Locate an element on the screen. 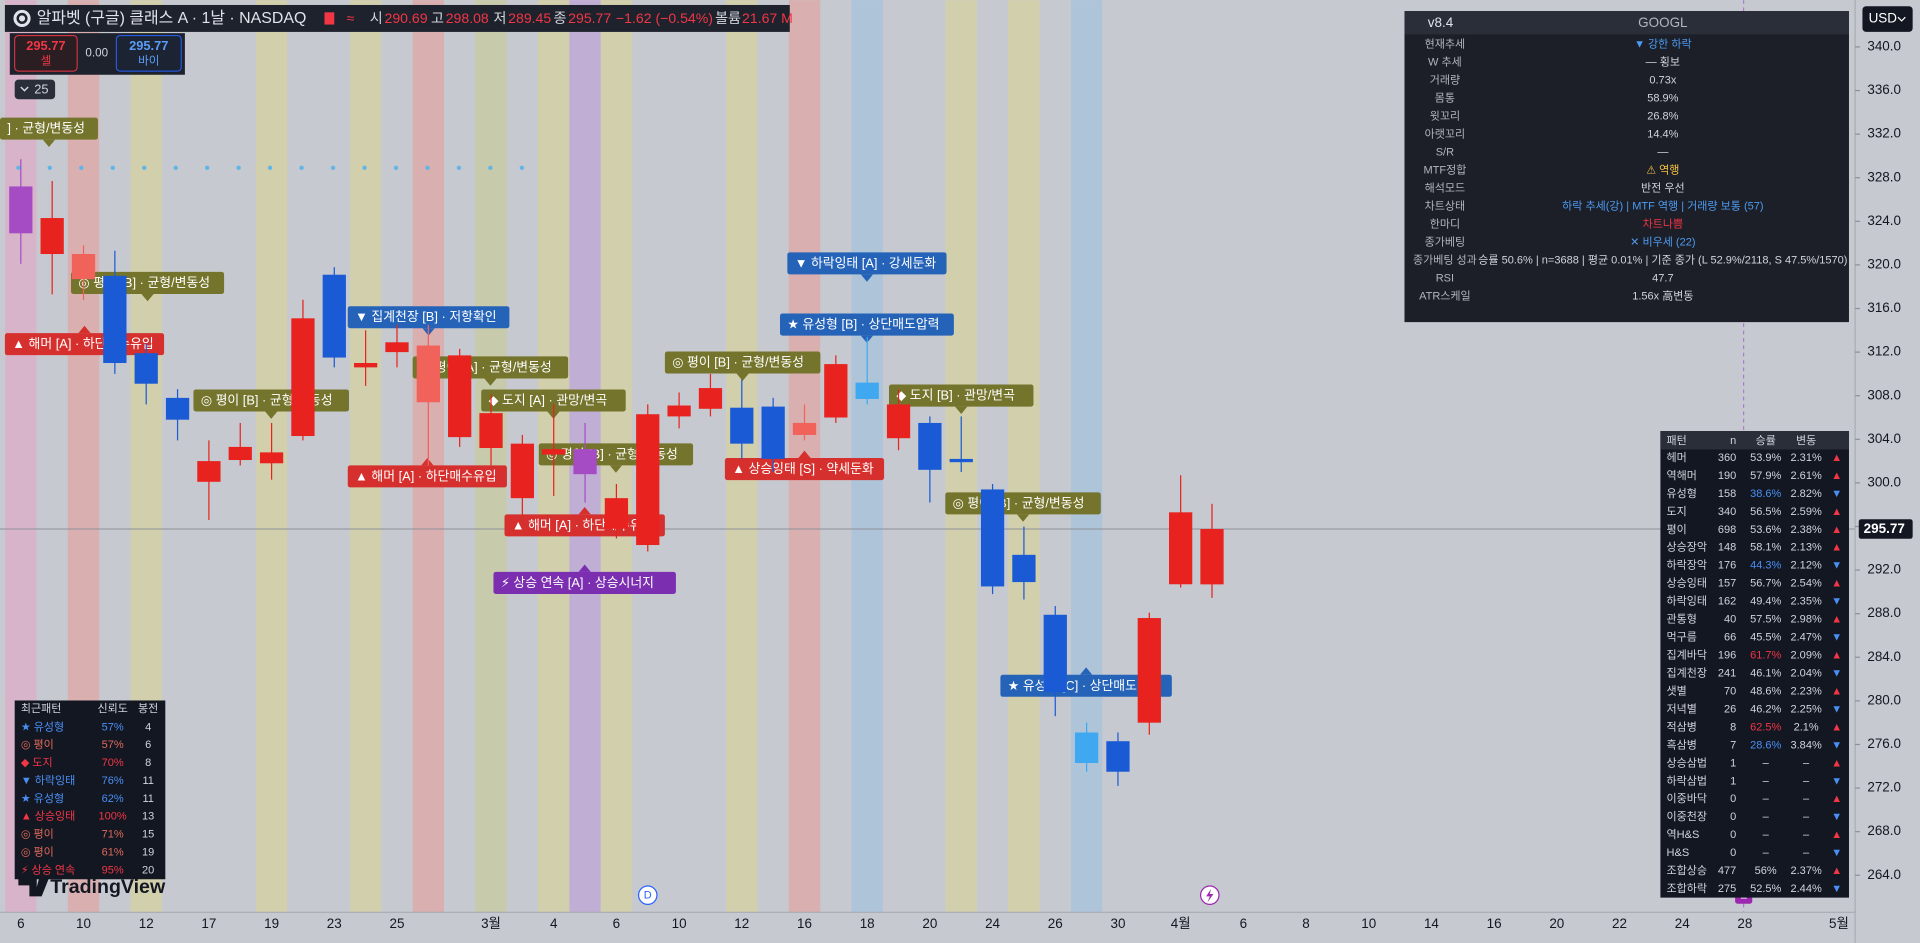 Image resolution: width=1920 pixels, height=943 pixels. brand-name: TradingView is located at coordinates (108, 887).